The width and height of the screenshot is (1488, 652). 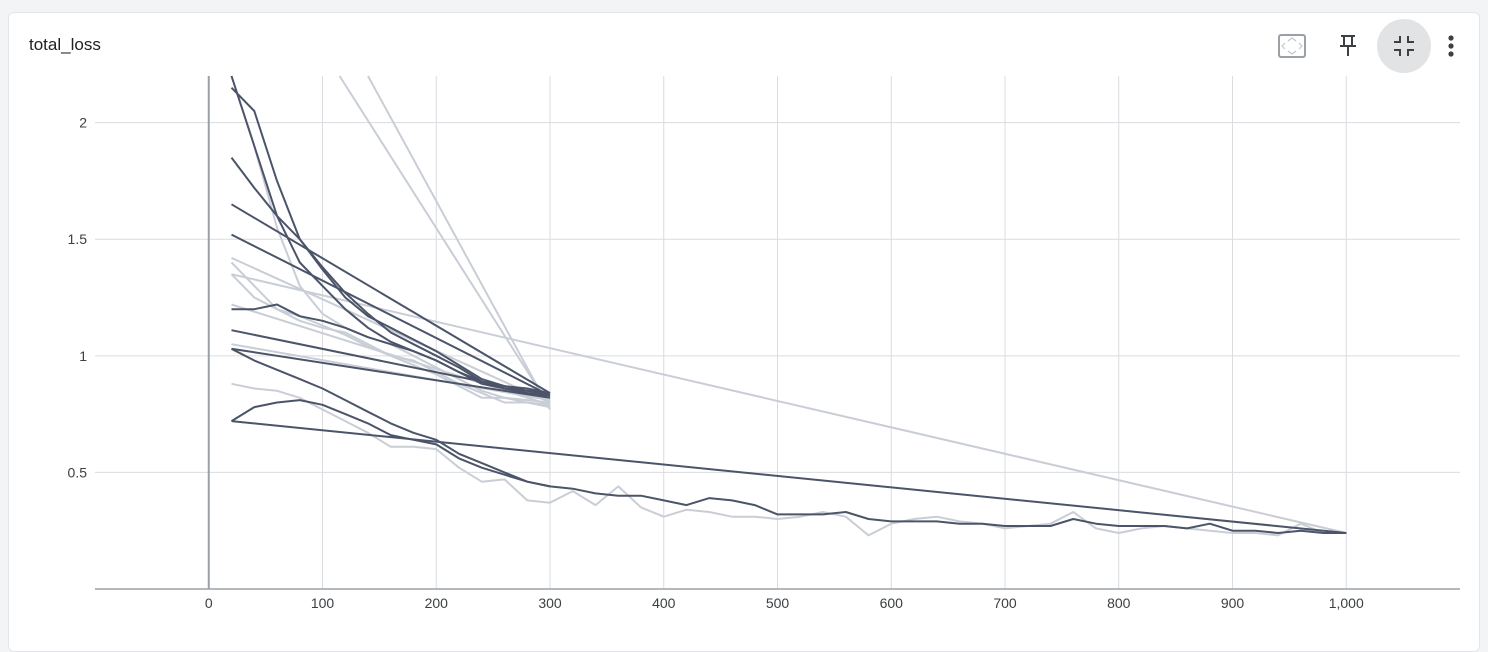 I want to click on fit-domain-button, so click(x=1292, y=46).